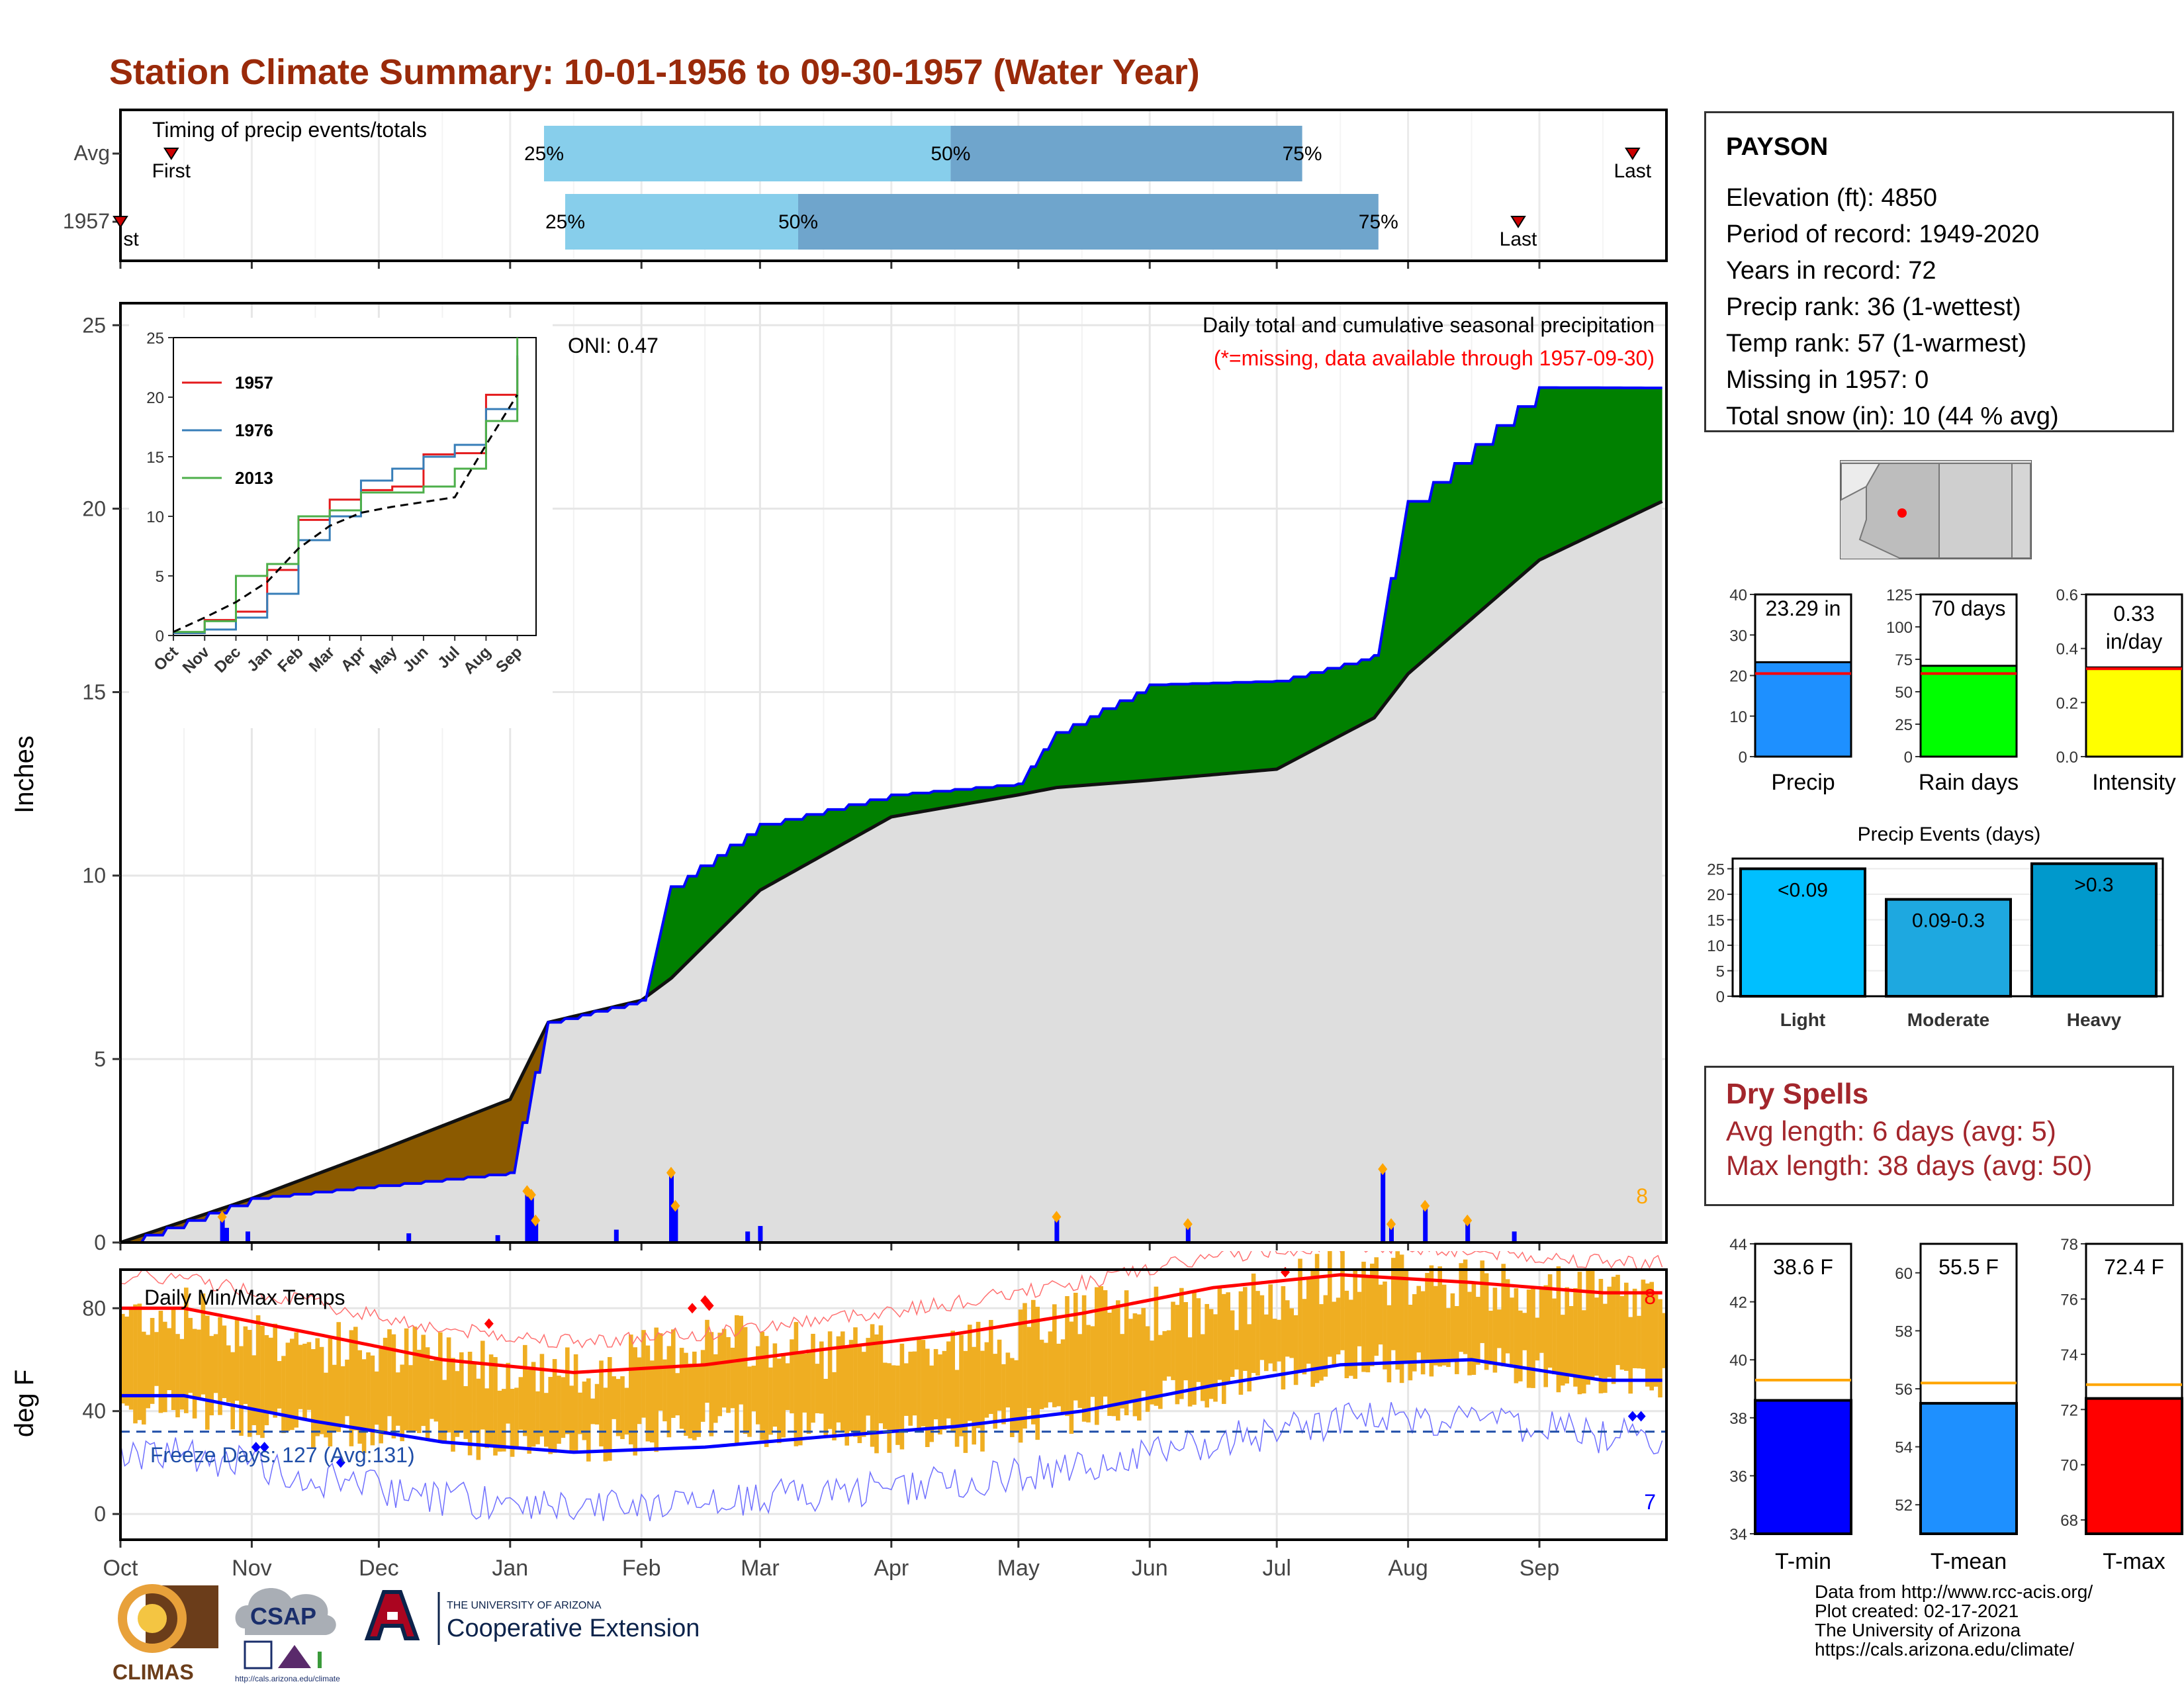  I want to click on temp-mini-value, so click(2134, 1466).